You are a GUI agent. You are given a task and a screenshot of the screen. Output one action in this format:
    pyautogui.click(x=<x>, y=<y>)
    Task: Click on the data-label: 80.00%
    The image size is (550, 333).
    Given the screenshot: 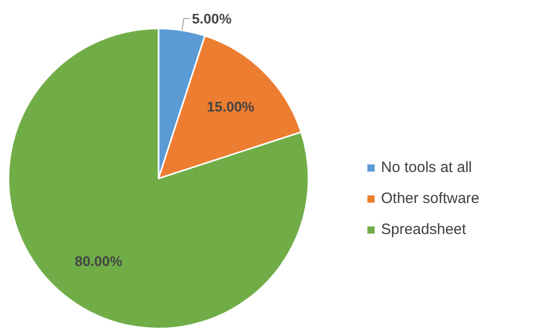 What is the action you would take?
    pyautogui.click(x=98, y=261)
    